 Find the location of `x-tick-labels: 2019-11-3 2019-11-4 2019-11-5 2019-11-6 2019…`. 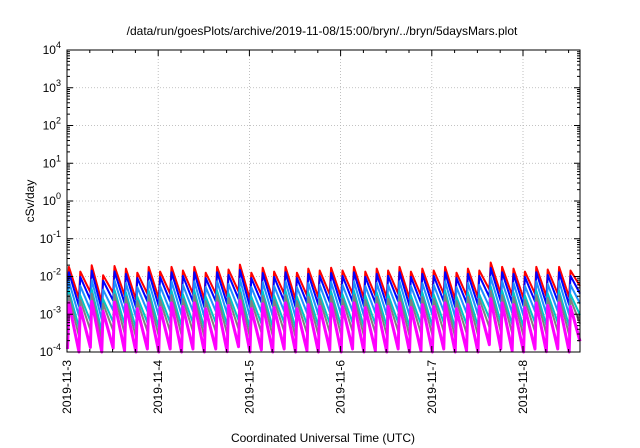

x-tick-labels: 2019-11-3 2019-11-4 2019-11-5 2019-11-6 2019… is located at coordinates (295, 387).